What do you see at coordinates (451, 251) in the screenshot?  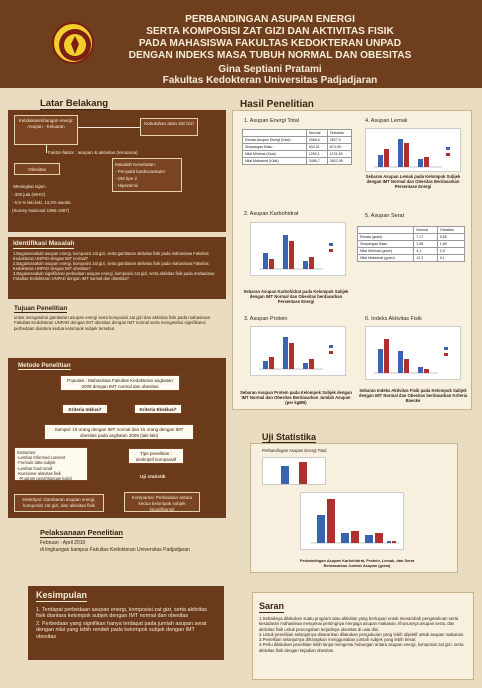 I see `table-cell: 2,9` at bounding box center [451, 251].